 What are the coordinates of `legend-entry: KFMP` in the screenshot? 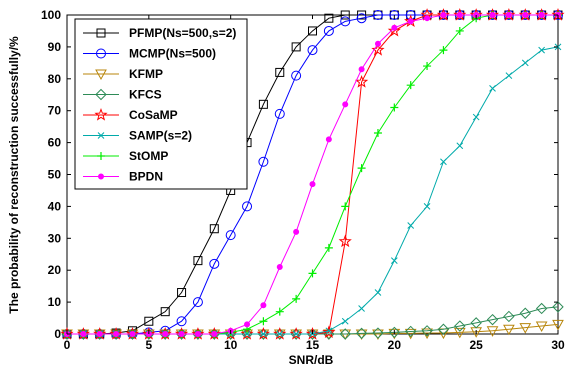 It's located at (123, 74).